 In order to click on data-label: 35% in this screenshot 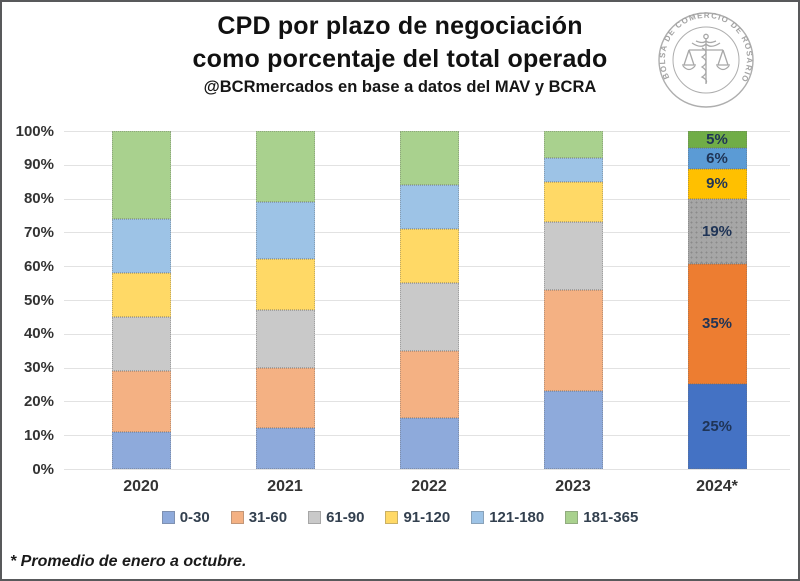, I will do `click(717, 324)`.